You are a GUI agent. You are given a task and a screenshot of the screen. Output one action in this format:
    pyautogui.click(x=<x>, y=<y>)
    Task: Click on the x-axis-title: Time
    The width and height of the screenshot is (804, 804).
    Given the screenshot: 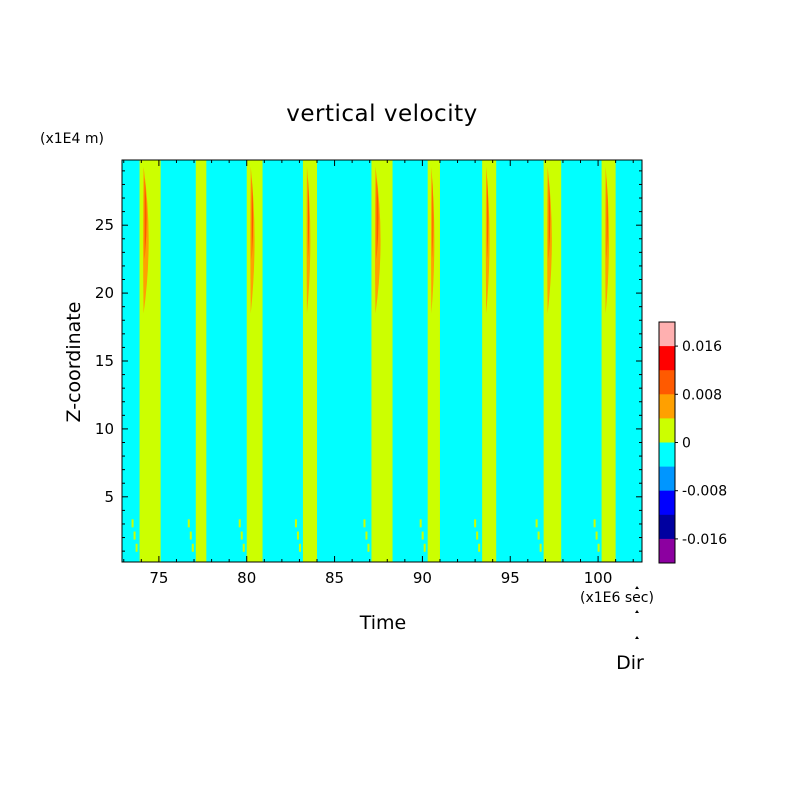 What is the action you would take?
    pyautogui.click(x=383, y=623)
    